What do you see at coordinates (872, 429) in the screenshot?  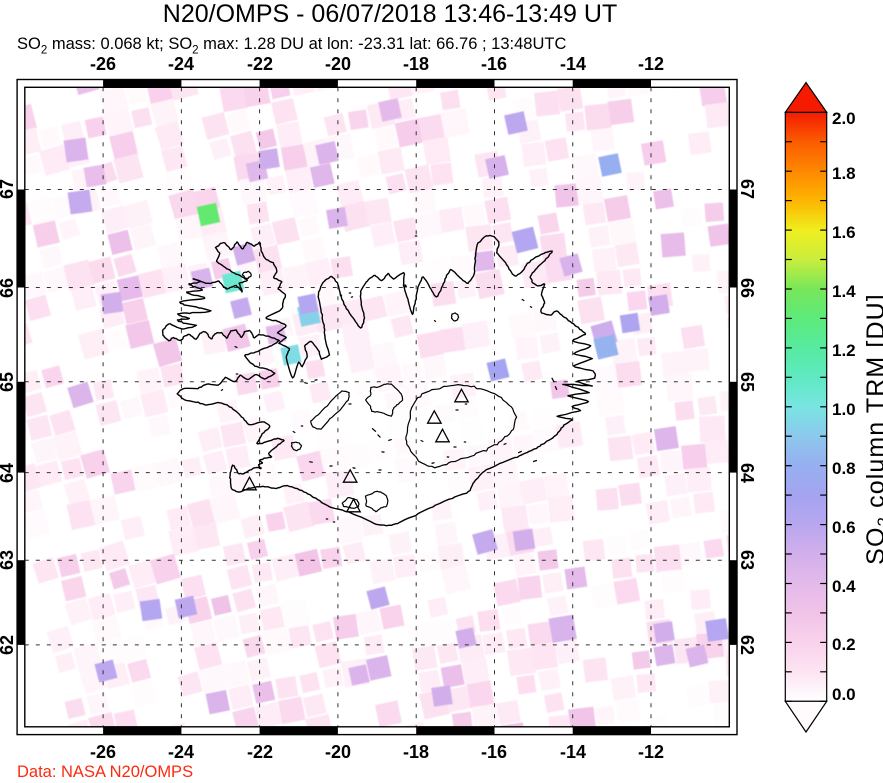 I see `svg-text: SO2 column TRM [DU]` at bounding box center [872, 429].